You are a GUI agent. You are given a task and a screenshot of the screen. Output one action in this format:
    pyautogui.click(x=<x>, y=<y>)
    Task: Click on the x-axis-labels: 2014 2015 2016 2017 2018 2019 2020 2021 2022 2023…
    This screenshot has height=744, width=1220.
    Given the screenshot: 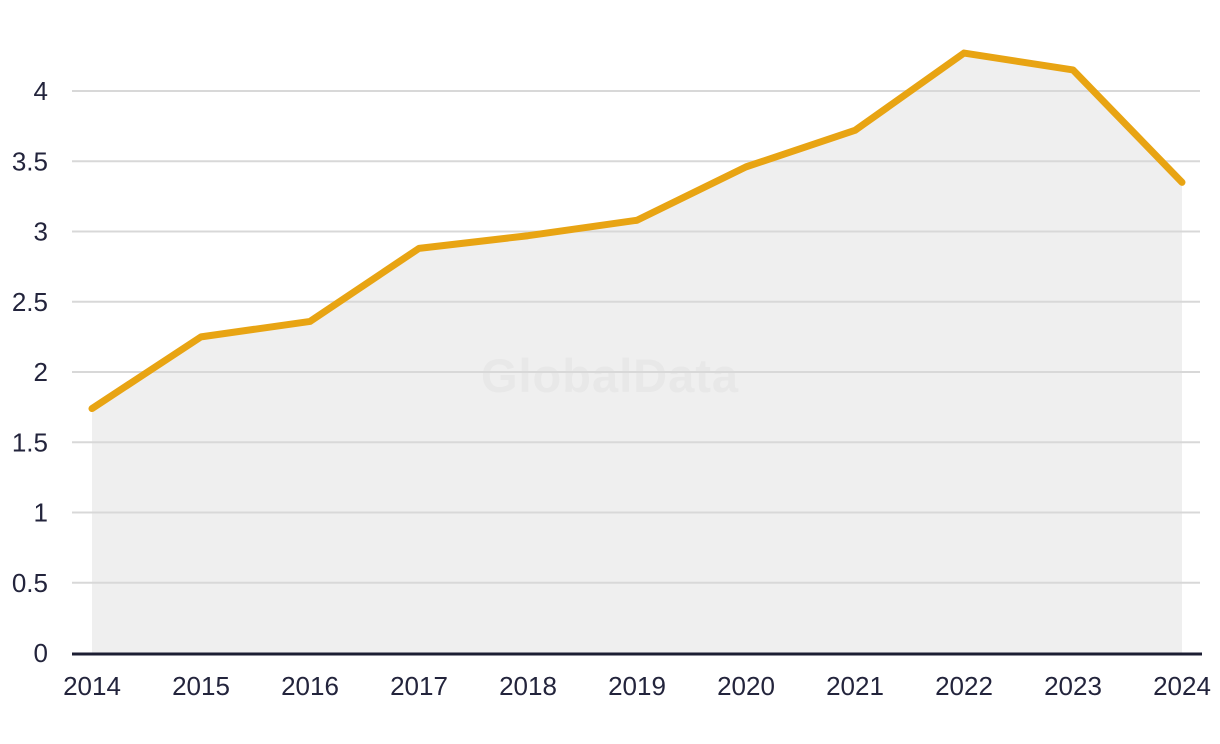 What is the action you would take?
    pyautogui.click(x=637, y=686)
    